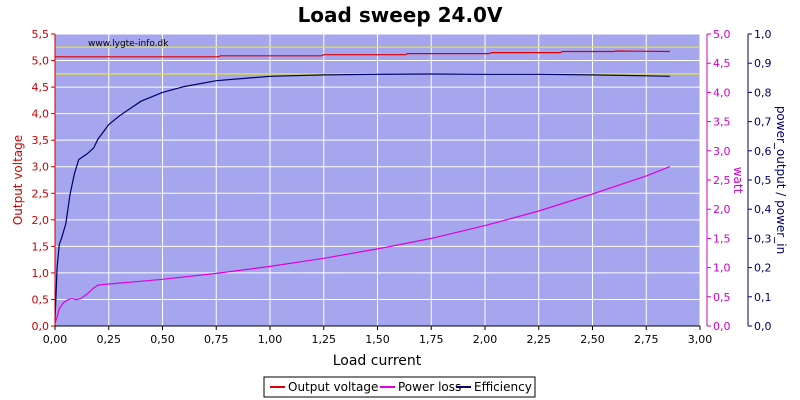 This screenshot has width=800, height=400. What do you see at coordinates (763, 180) in the screenshot?
I see `y-right2-tick-label: 0,5` at bounding box center [763, 180].